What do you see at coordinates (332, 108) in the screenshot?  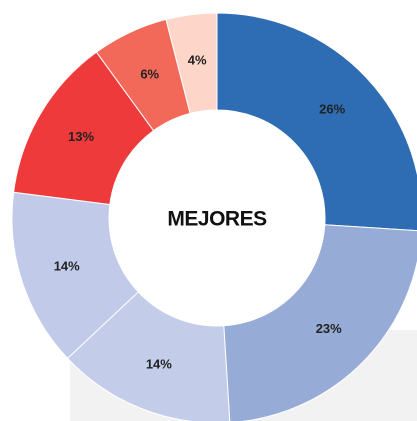 I see `slice-label: 26%` at bounding box center [332, 108].